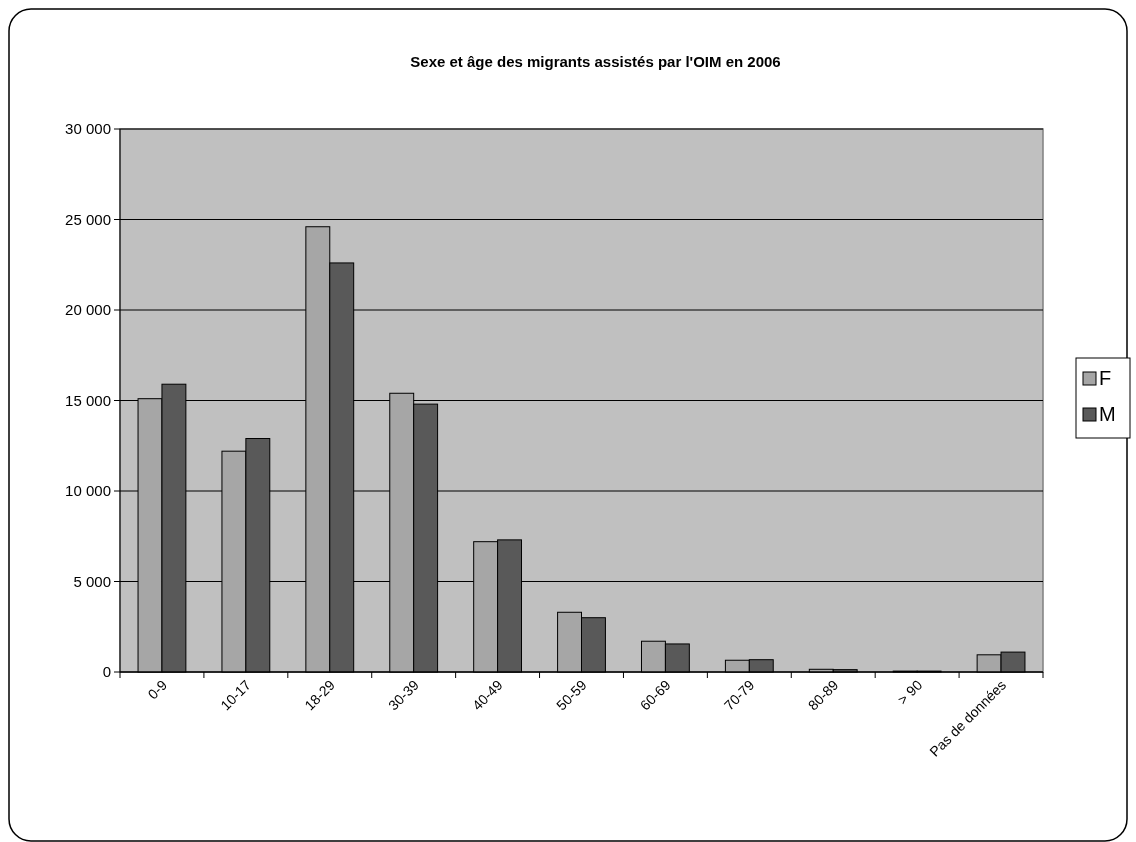  I want to click on y-tick-label: 30 000, so click(88, 129).